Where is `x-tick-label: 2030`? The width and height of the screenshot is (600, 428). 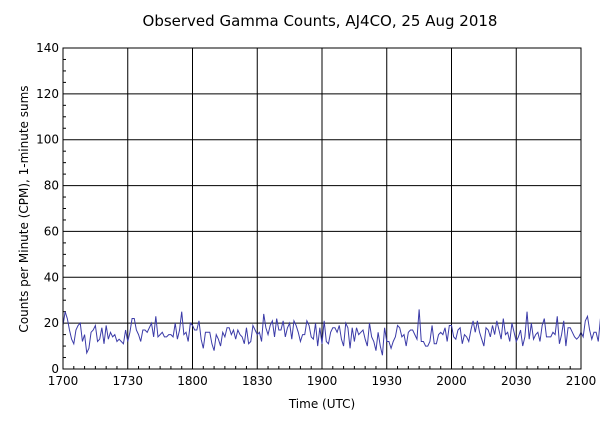 x-tick-label: 2030 is located at coordinates (516, 381).